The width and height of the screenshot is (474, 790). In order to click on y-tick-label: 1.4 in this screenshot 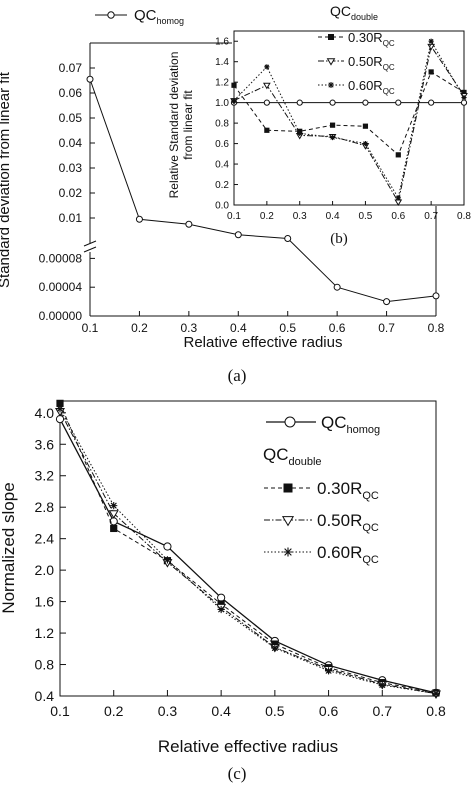, I will do `click(222, 62)`.